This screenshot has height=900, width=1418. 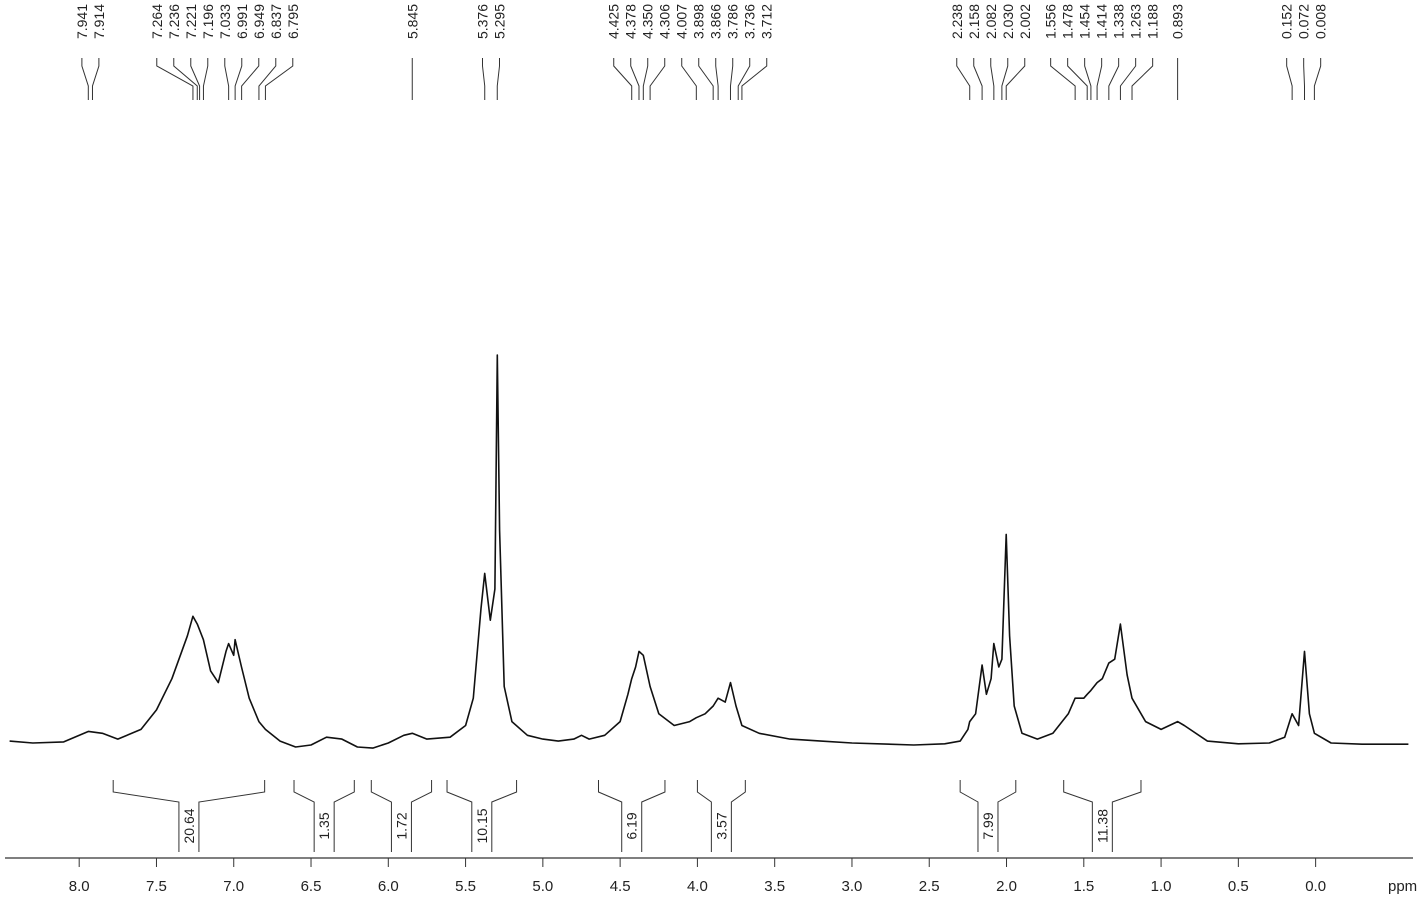 What do you see at coordinates (191, 21) in the screenshot?
I see `peak-label: 7.221` at bounding box center [191, 21].